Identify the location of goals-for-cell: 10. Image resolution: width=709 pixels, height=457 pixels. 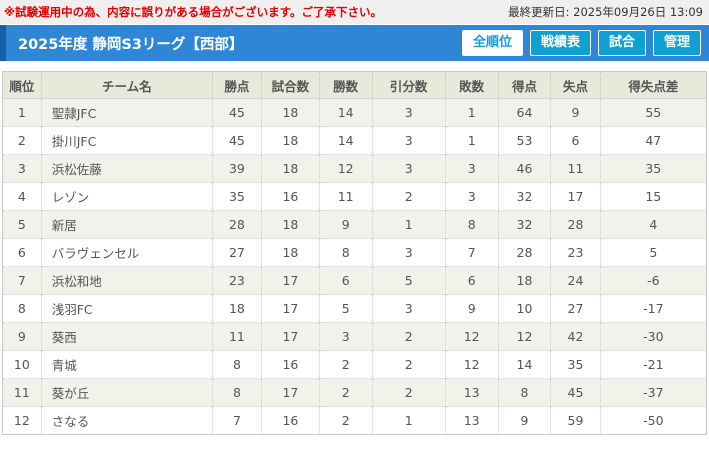
(524, 308).